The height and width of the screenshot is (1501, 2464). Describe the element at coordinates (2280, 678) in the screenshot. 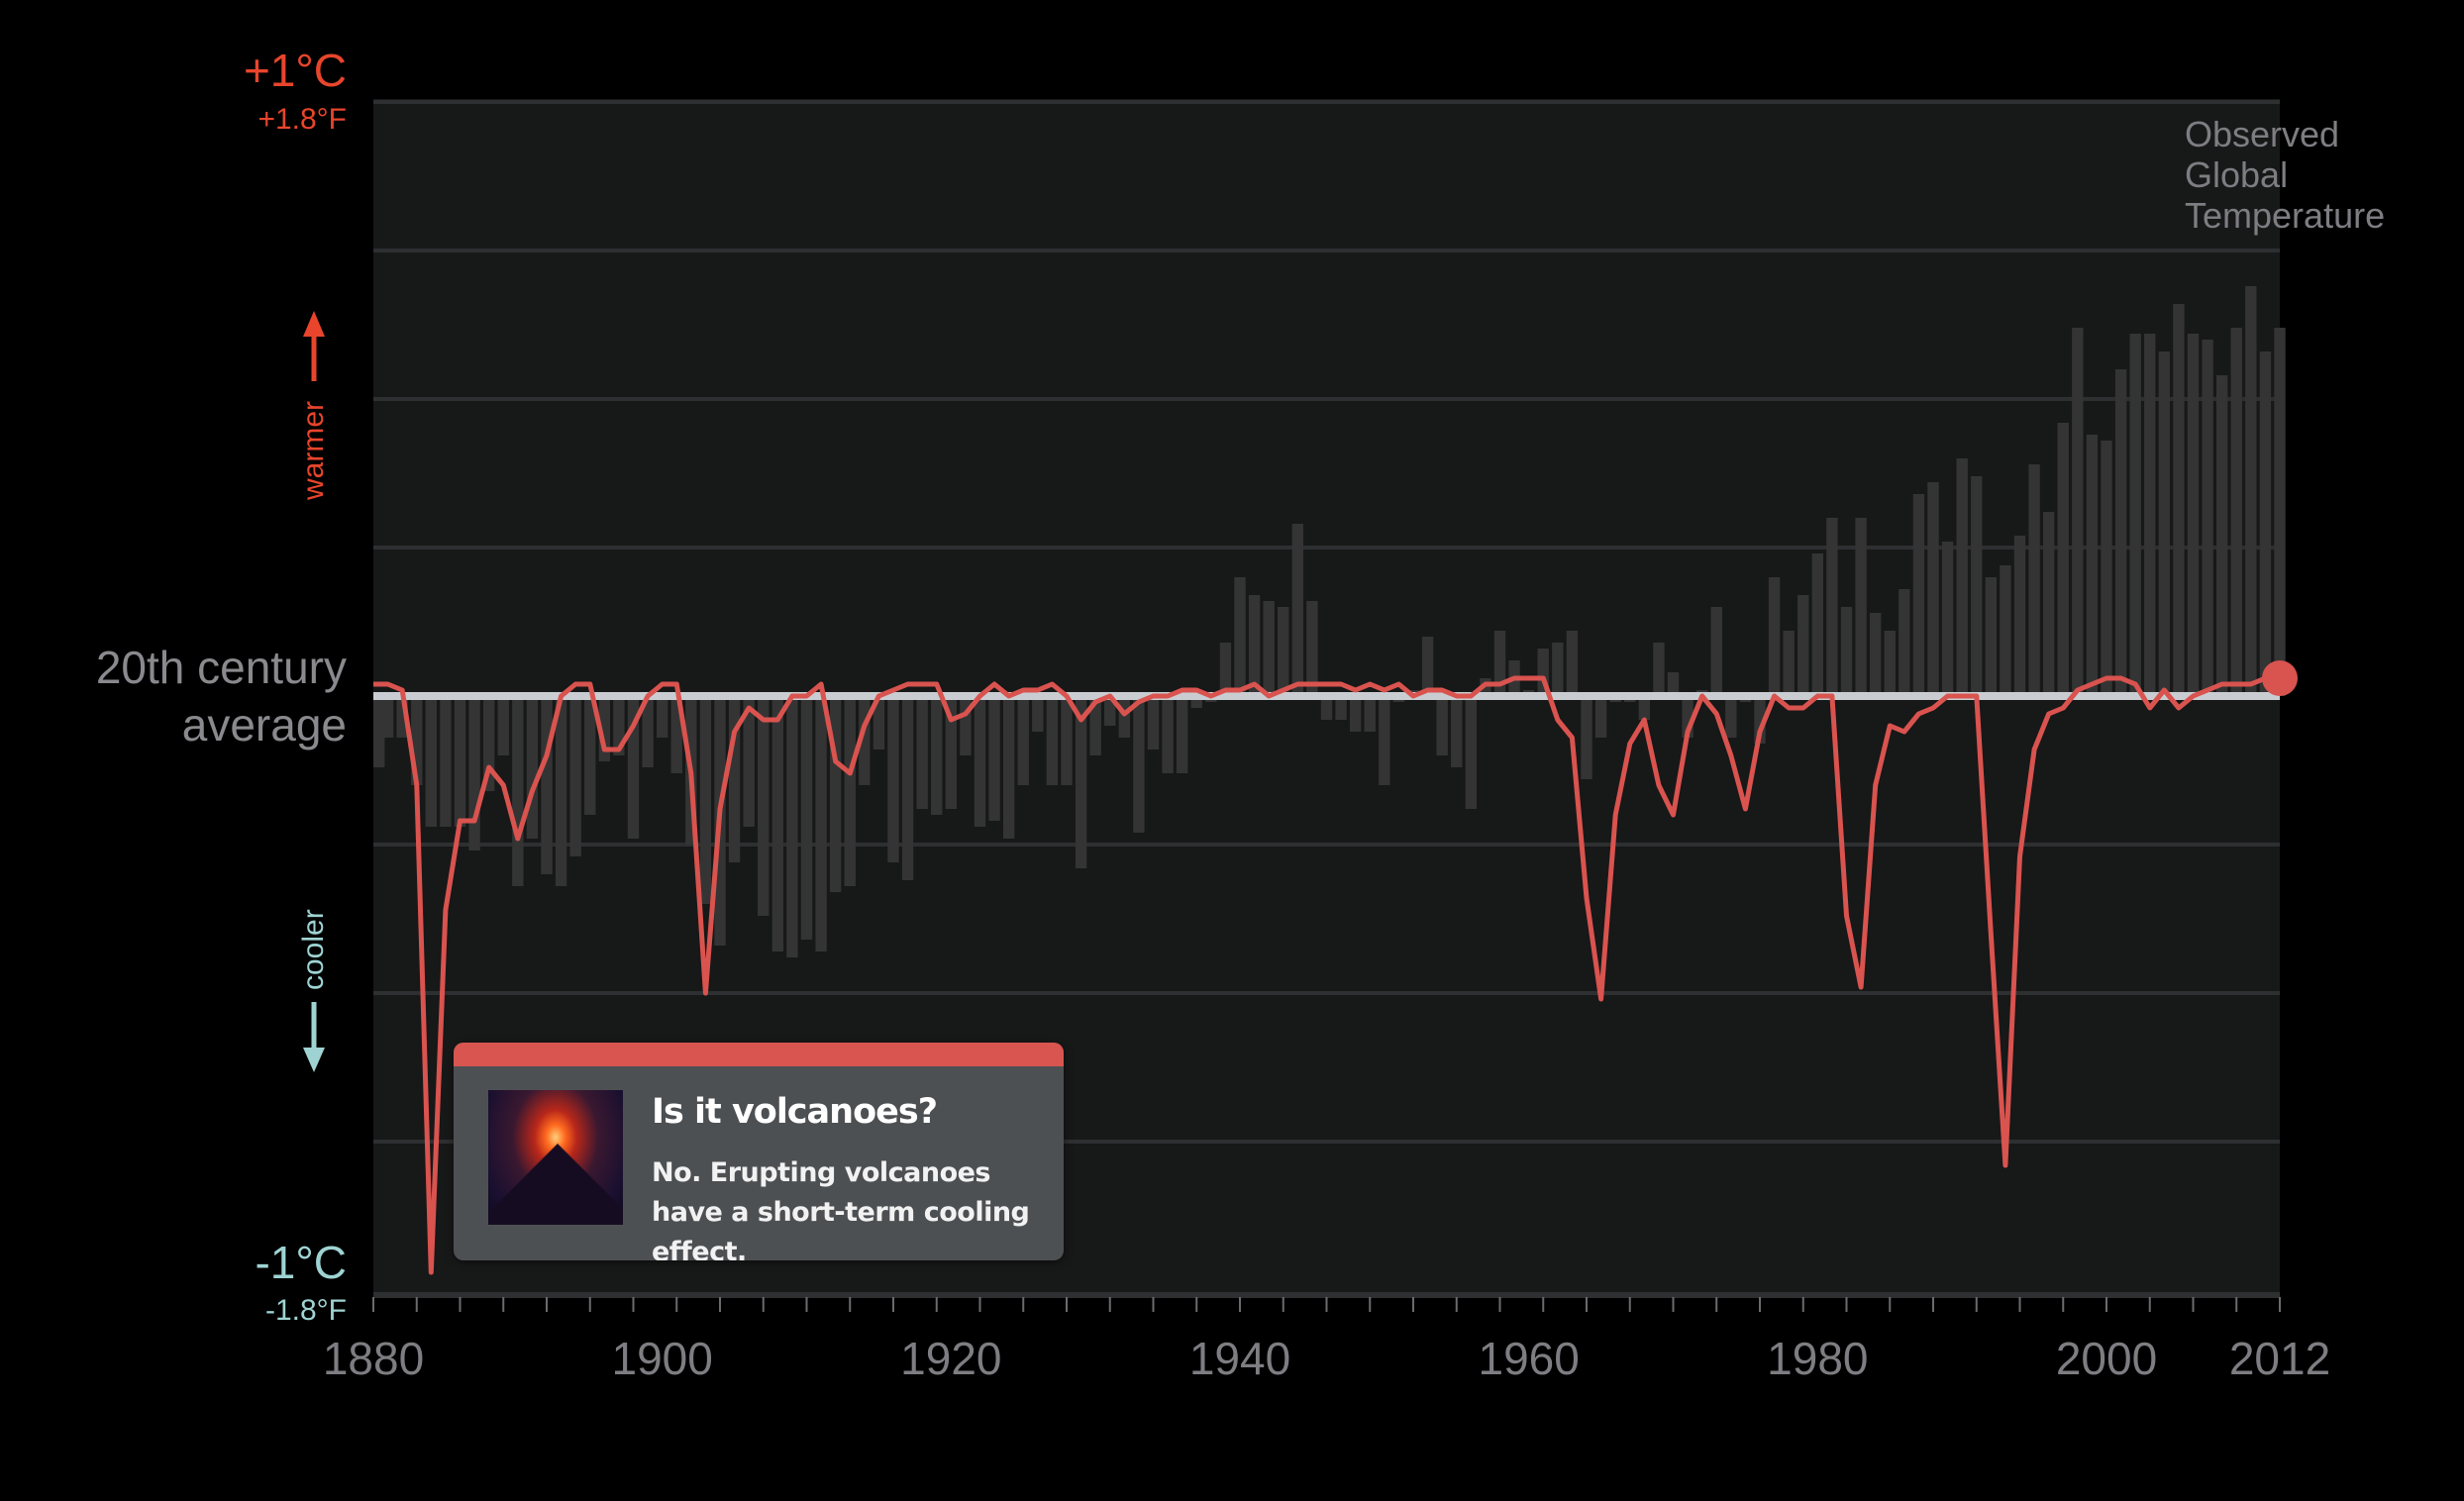

I see `line-endpoint-marker` at that location.